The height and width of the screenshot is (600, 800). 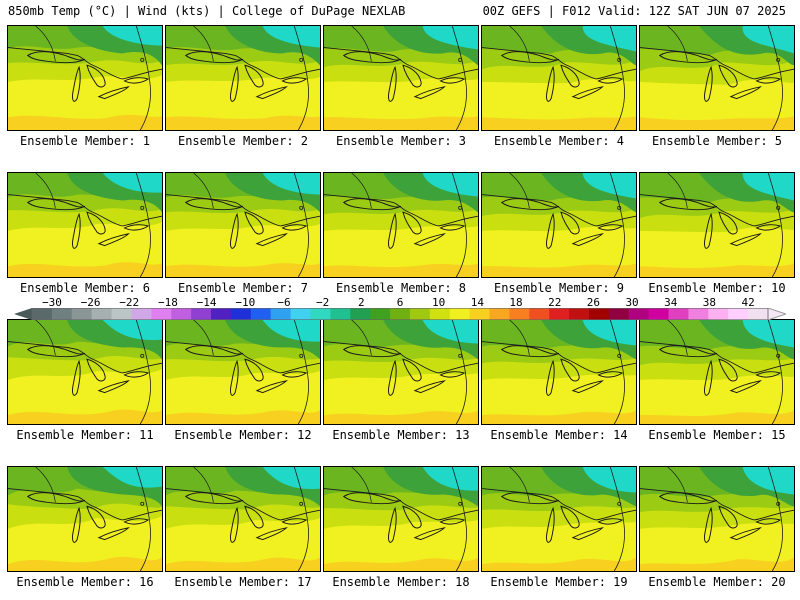 I want to click on colorbar-tick-label: 10, so click(x=439, y=302).